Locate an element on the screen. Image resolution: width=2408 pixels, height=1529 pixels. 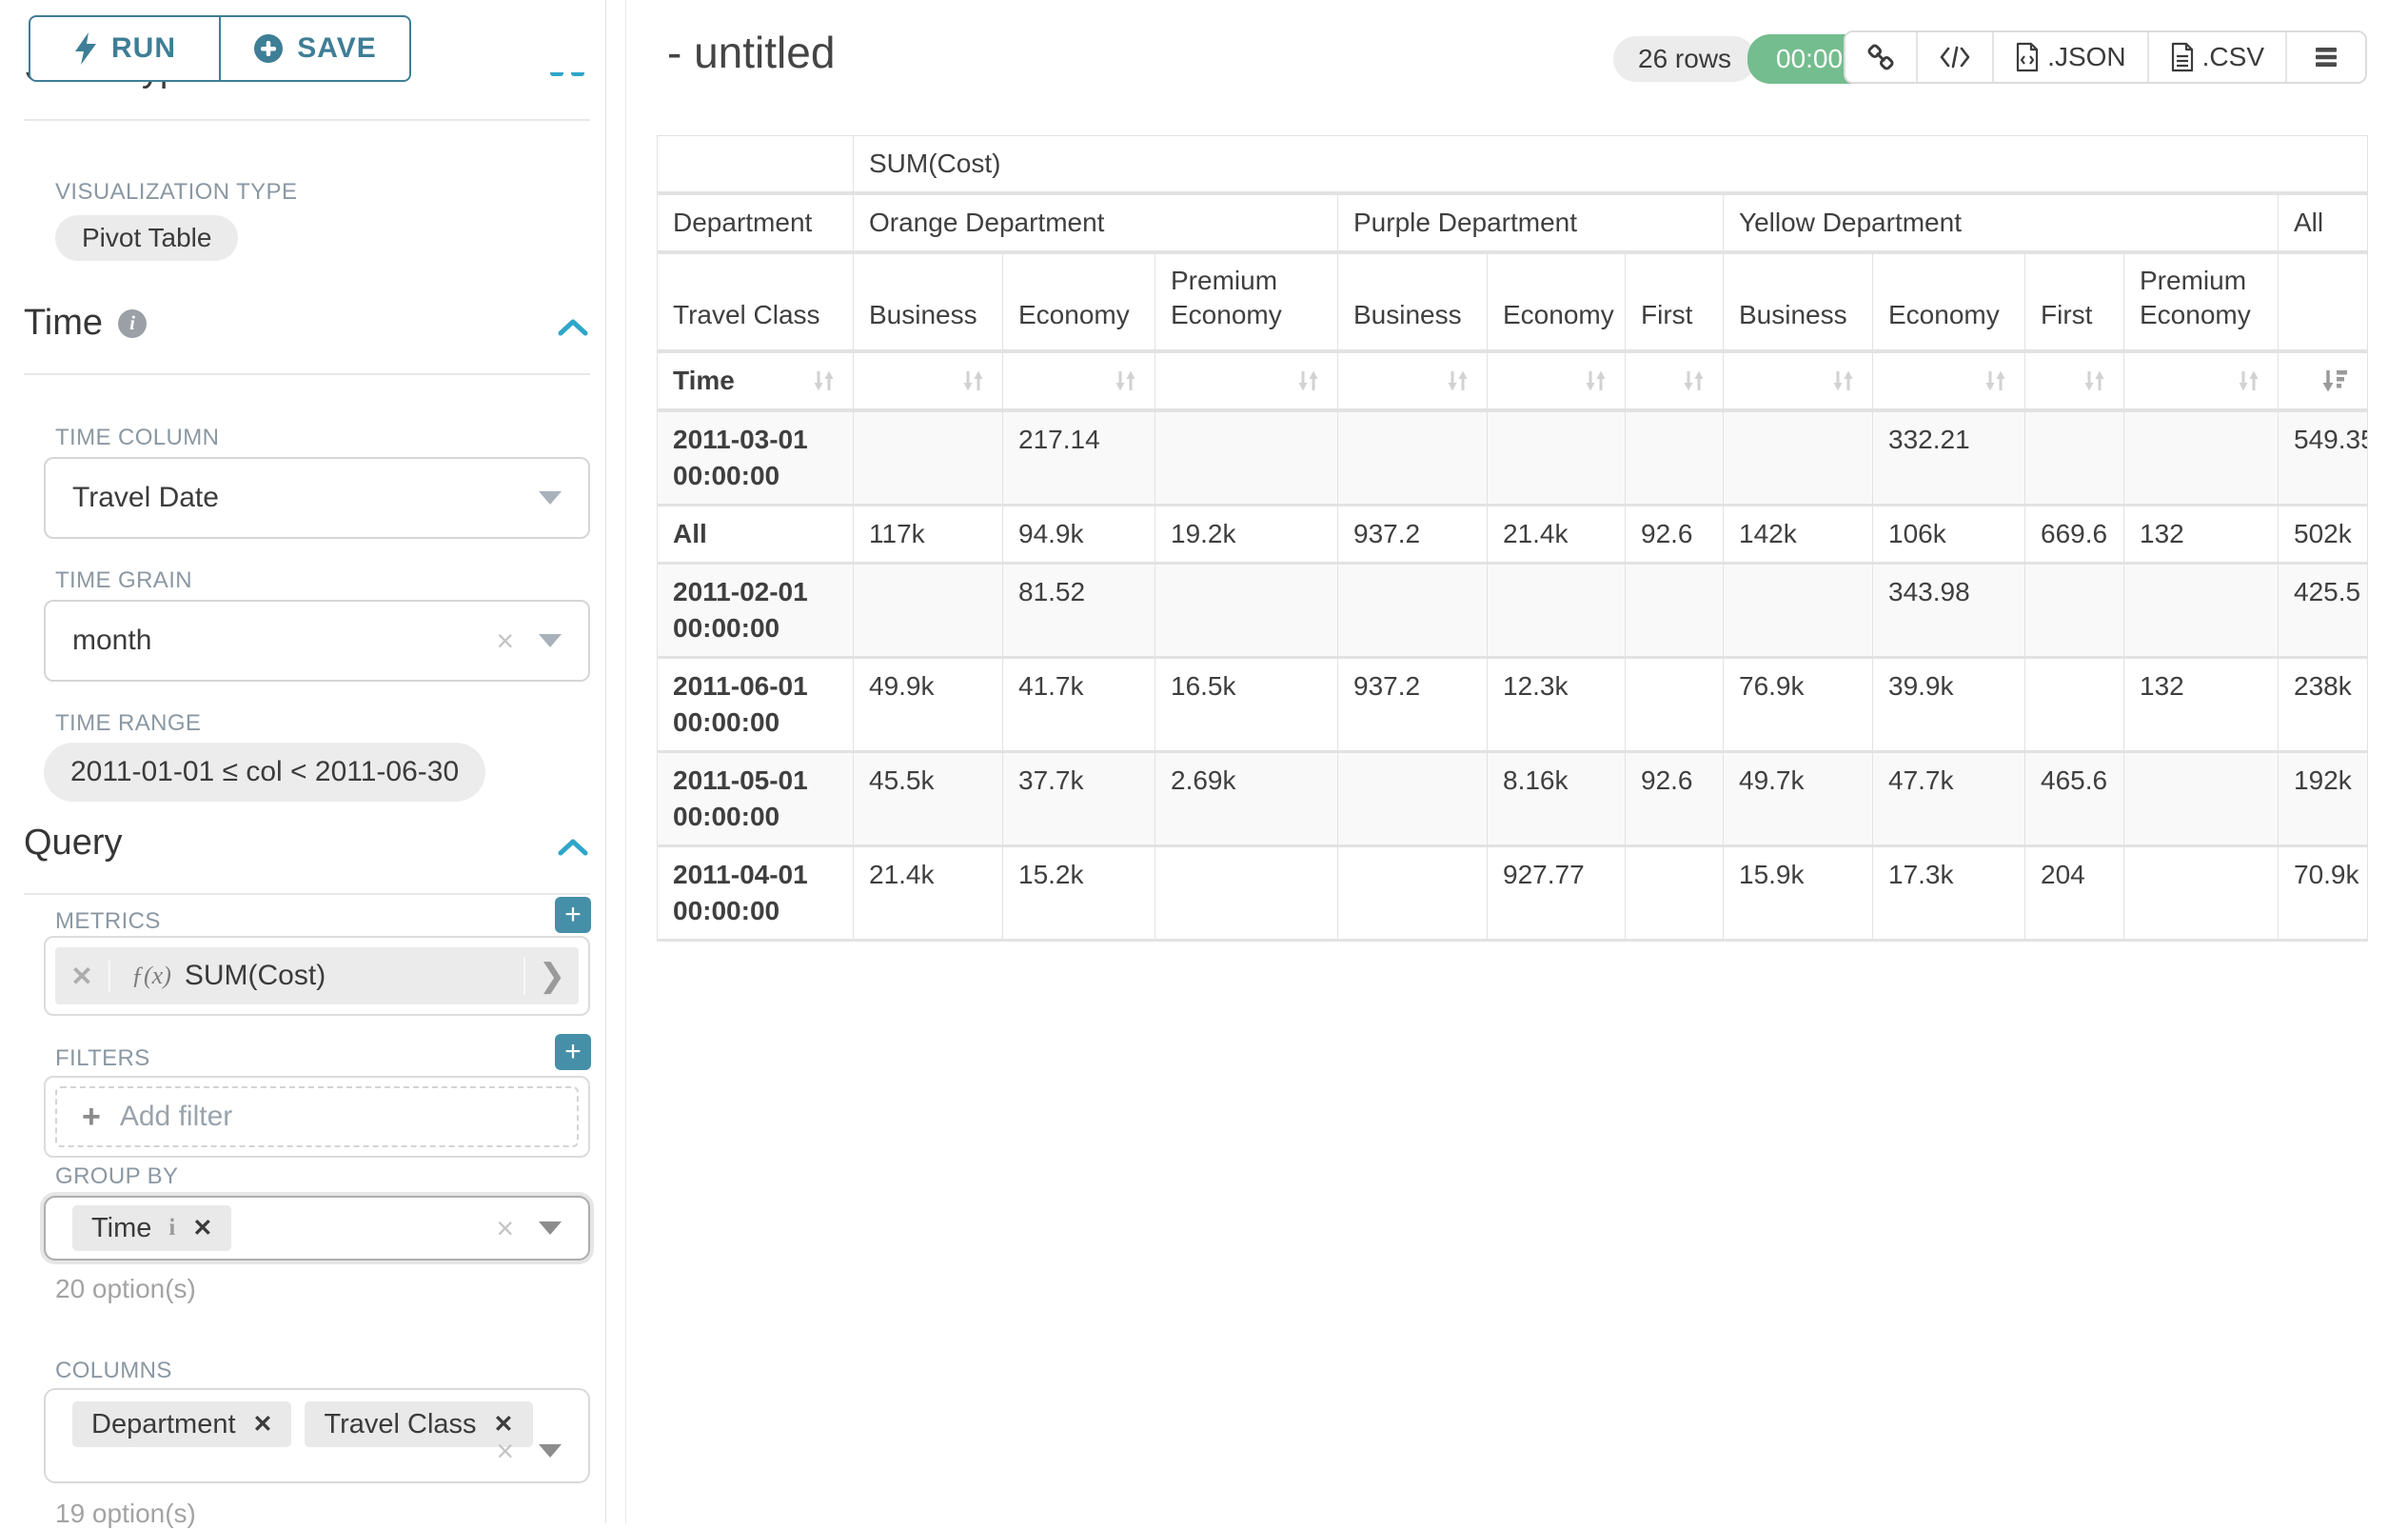
collapse-query-section-icon is located at coordinates (573, 847).